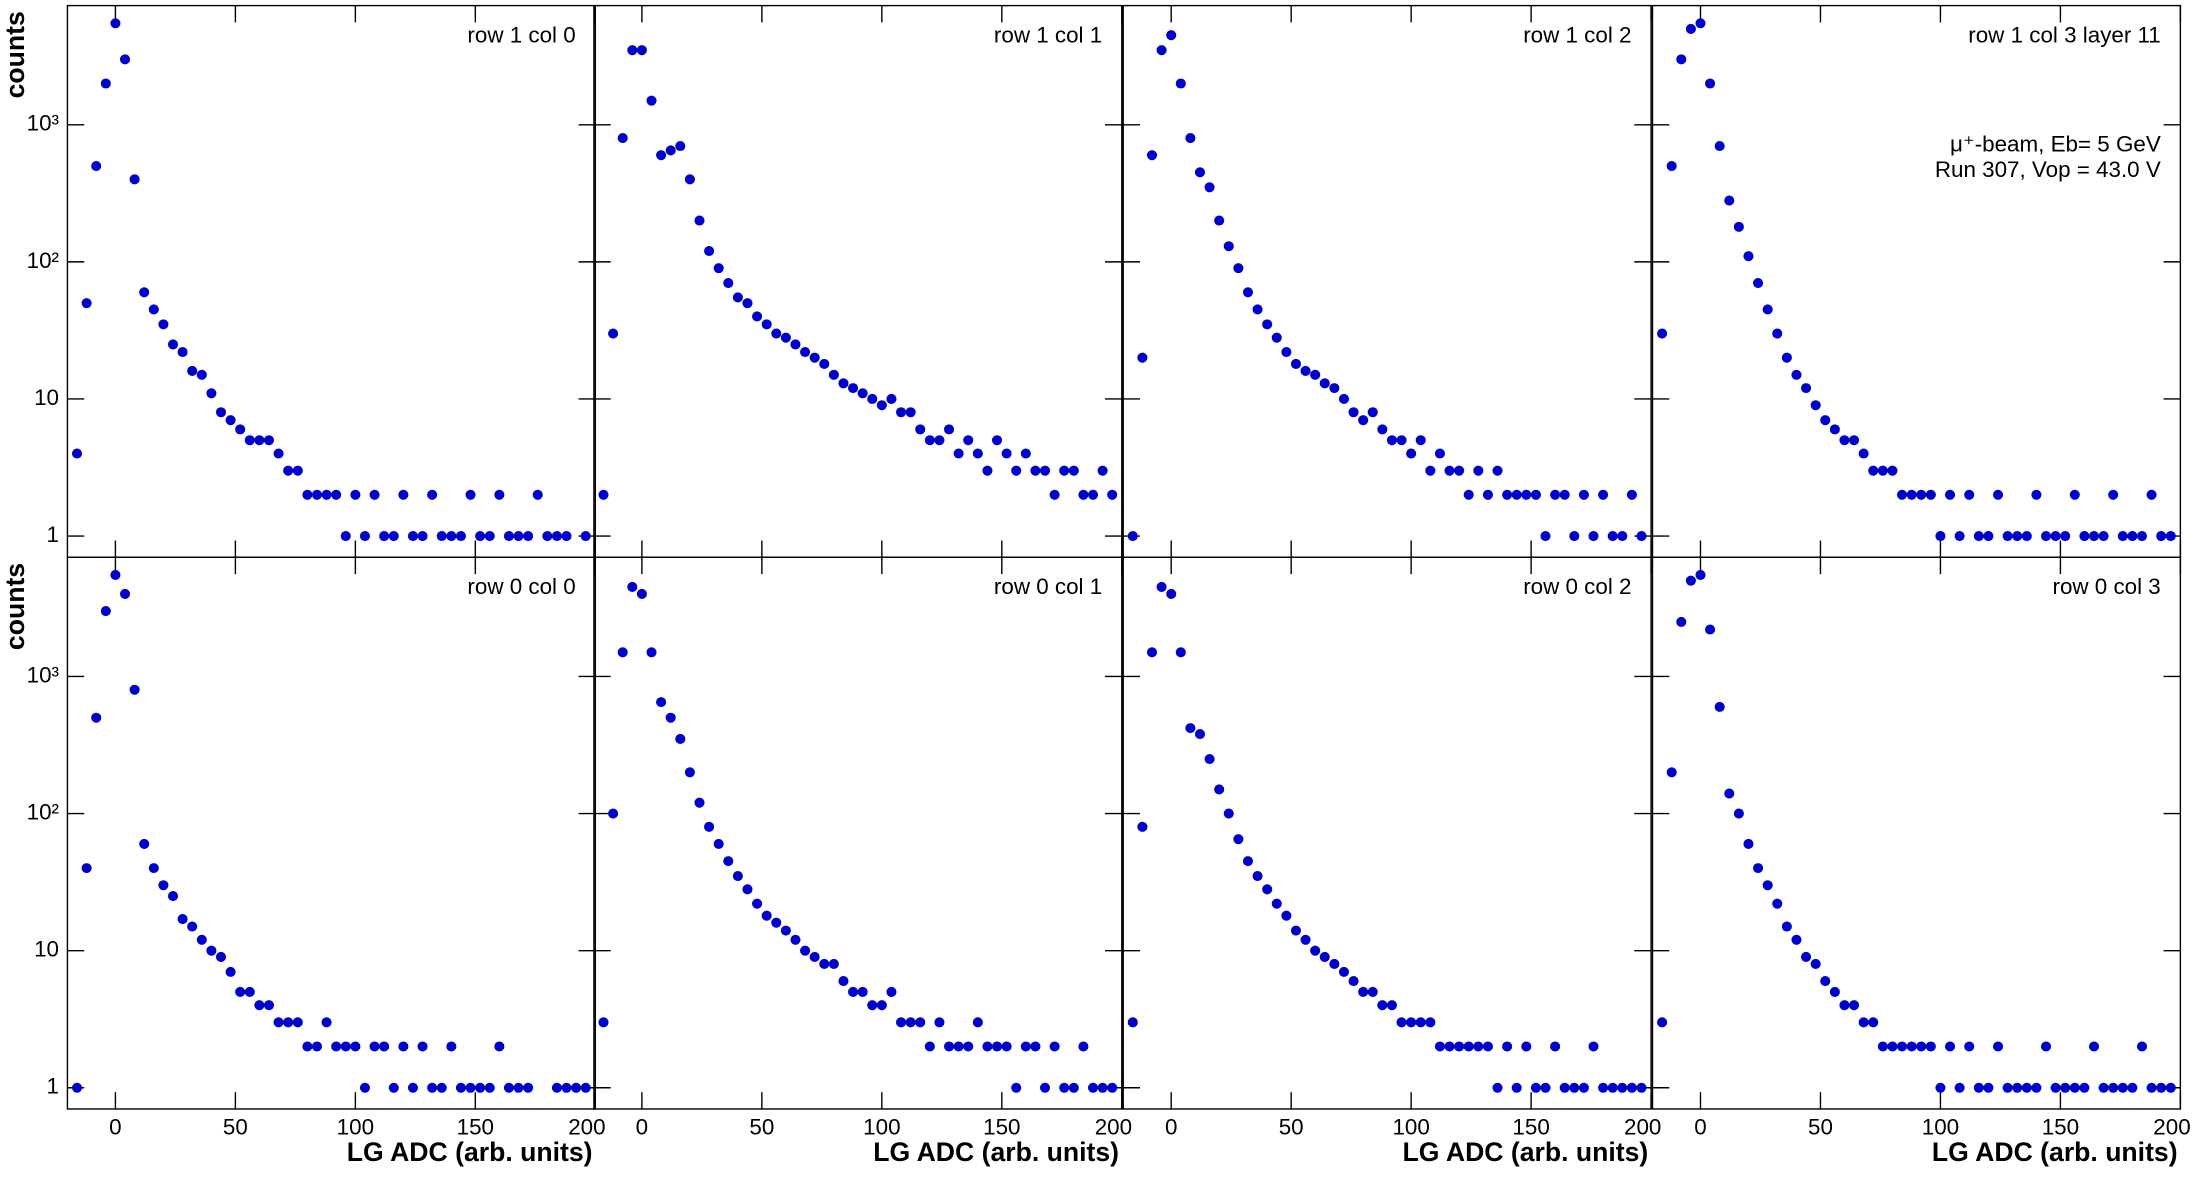 The width and height of the screenshot is (2196, 1177). I want to click on x-tick-label: 50, so click(1820, 1127).